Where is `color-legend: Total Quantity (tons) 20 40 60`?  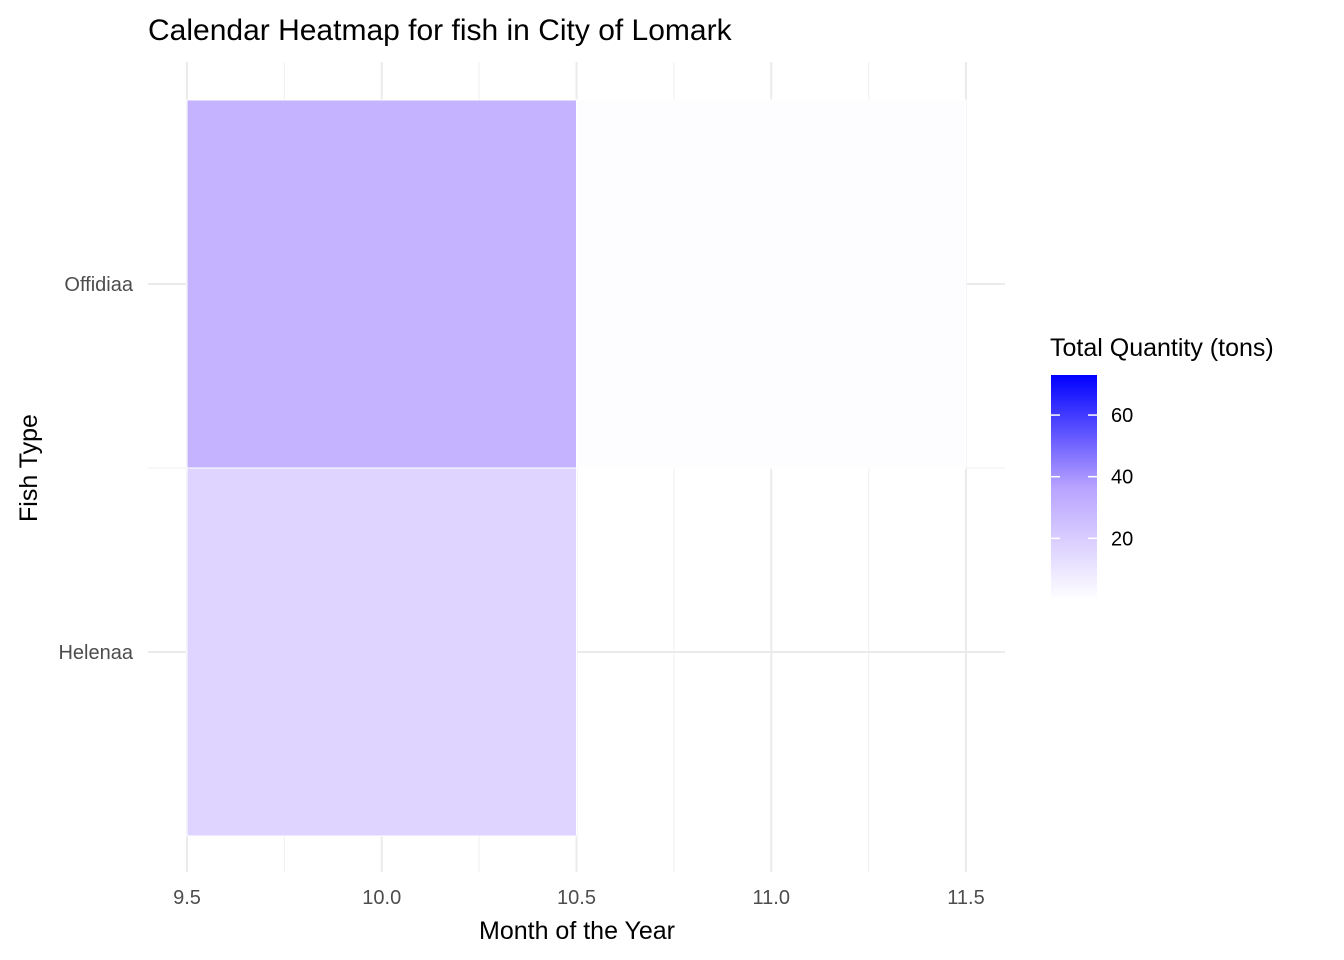 color-legend: Total Quantity (tons) 20 40 60 is located at coordinates (1162, 467).